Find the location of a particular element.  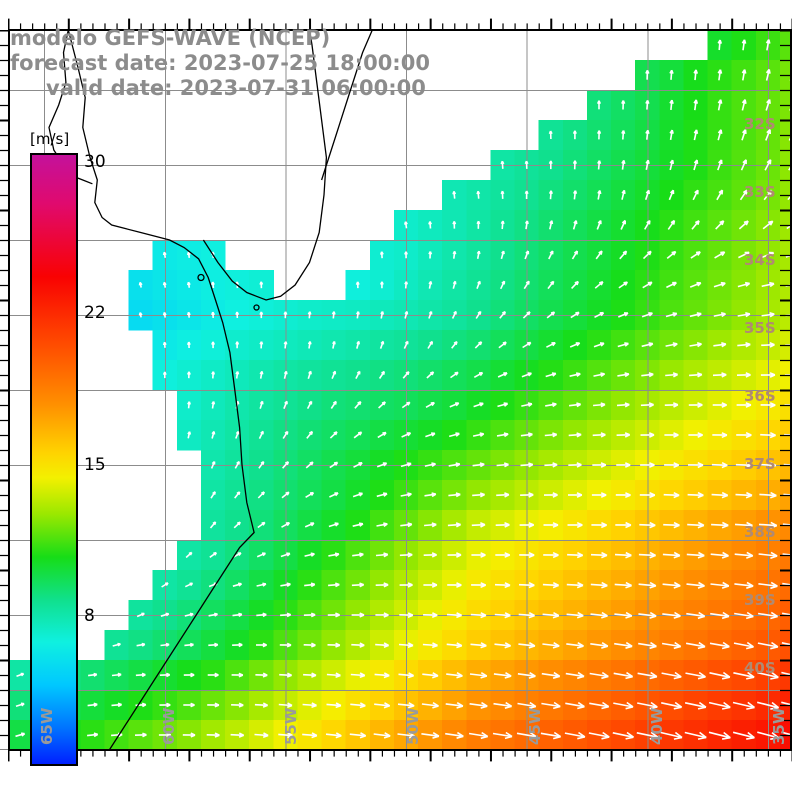

bottom-axis-ticks is located at coordinates (400, 756).